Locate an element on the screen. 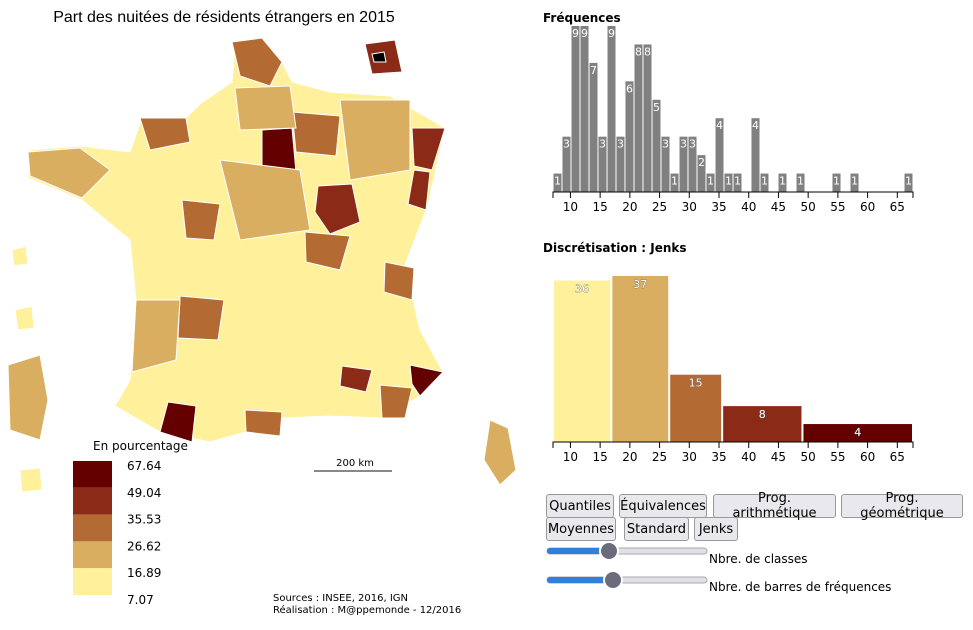  slider-label: Nbre. de barres de fréquences is located at coordinates (800, 587).